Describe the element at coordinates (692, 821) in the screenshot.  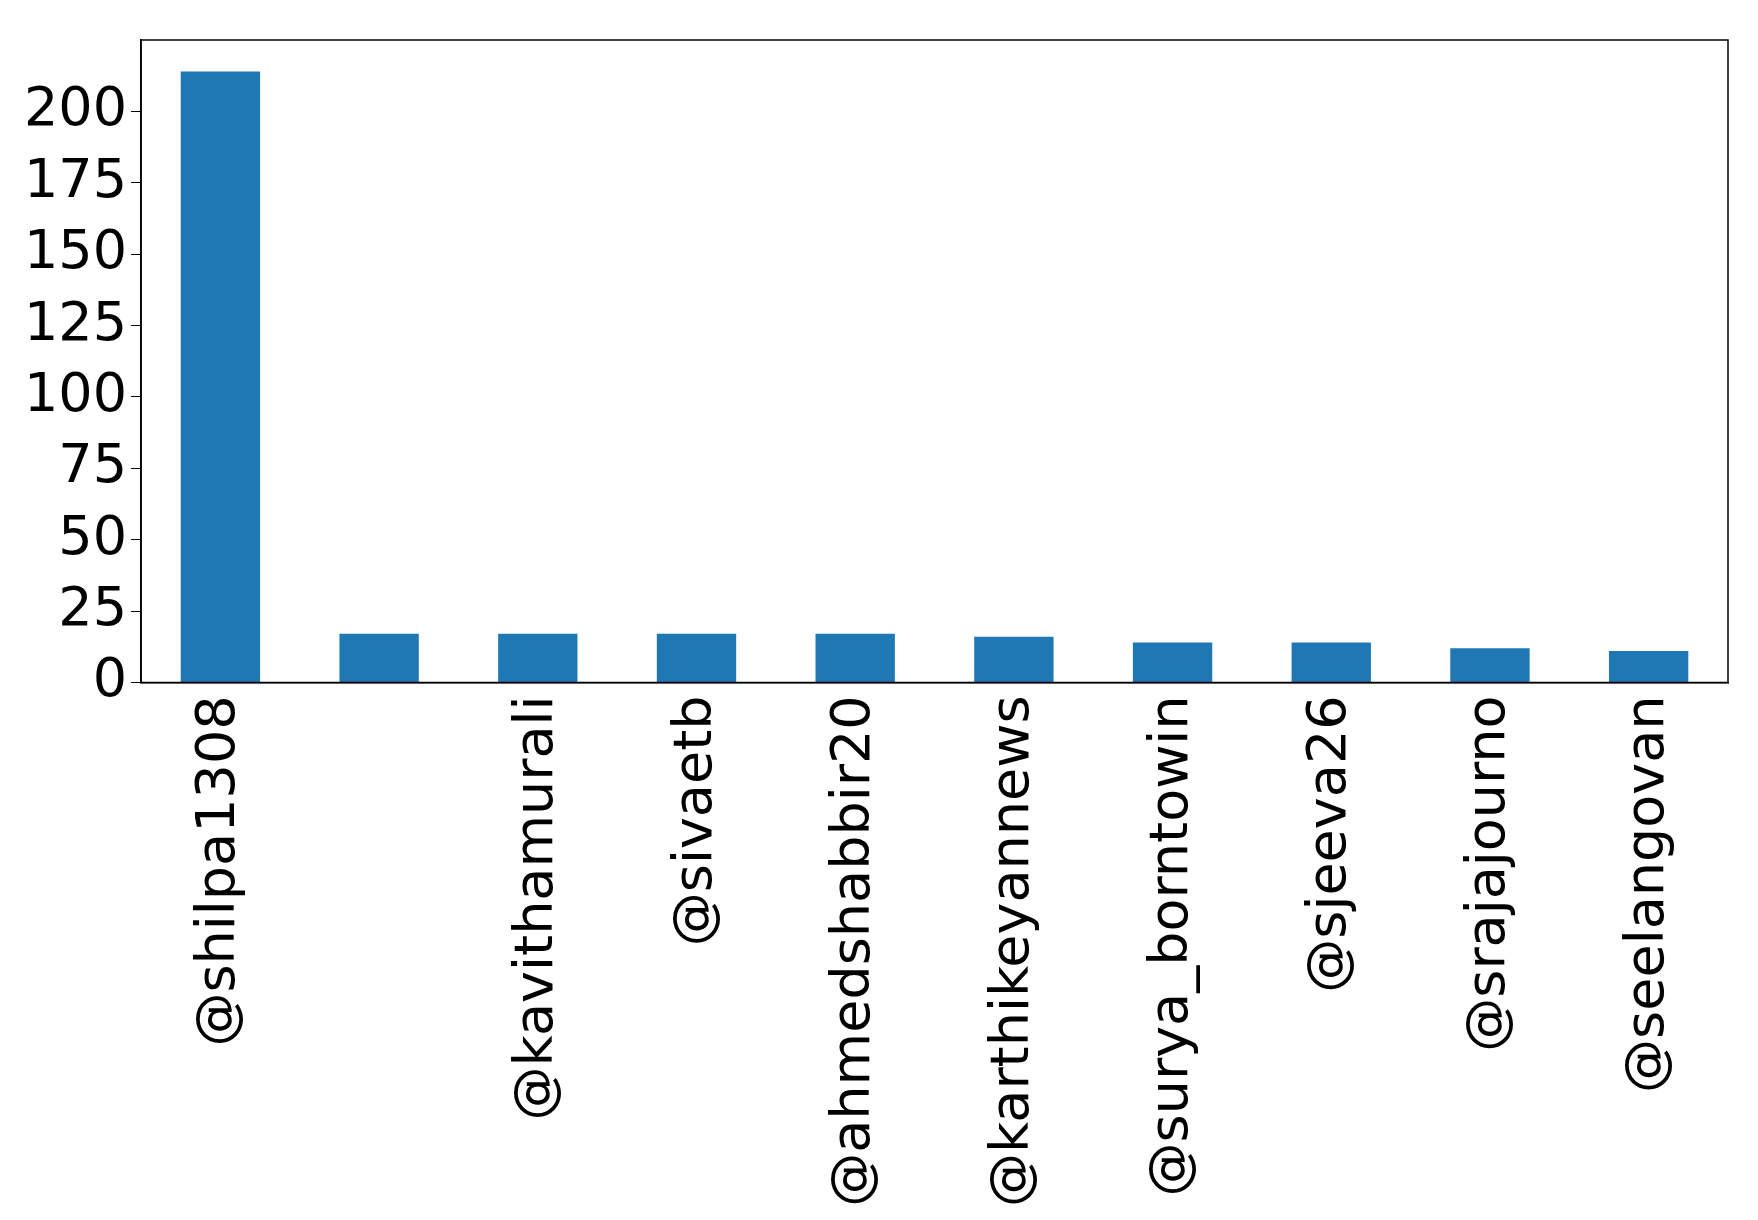
I see `x-tick-label: @sivaetb` at that location.